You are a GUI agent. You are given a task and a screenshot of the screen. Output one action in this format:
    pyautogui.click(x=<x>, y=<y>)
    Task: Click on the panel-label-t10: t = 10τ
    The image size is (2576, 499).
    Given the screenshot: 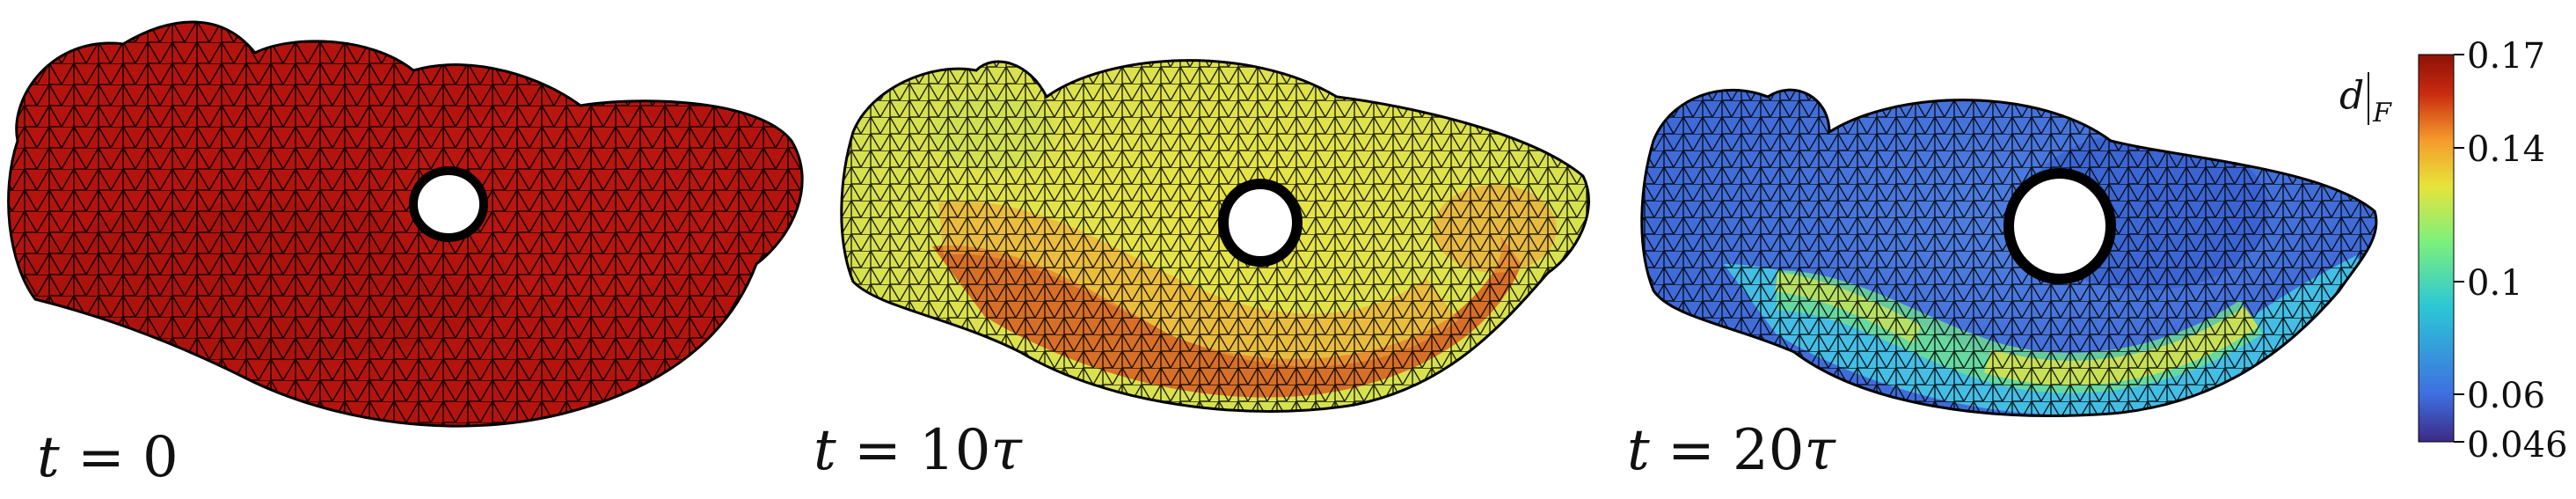 What is the action you would take?
    pyautogui.click(x=918, y=450)
    